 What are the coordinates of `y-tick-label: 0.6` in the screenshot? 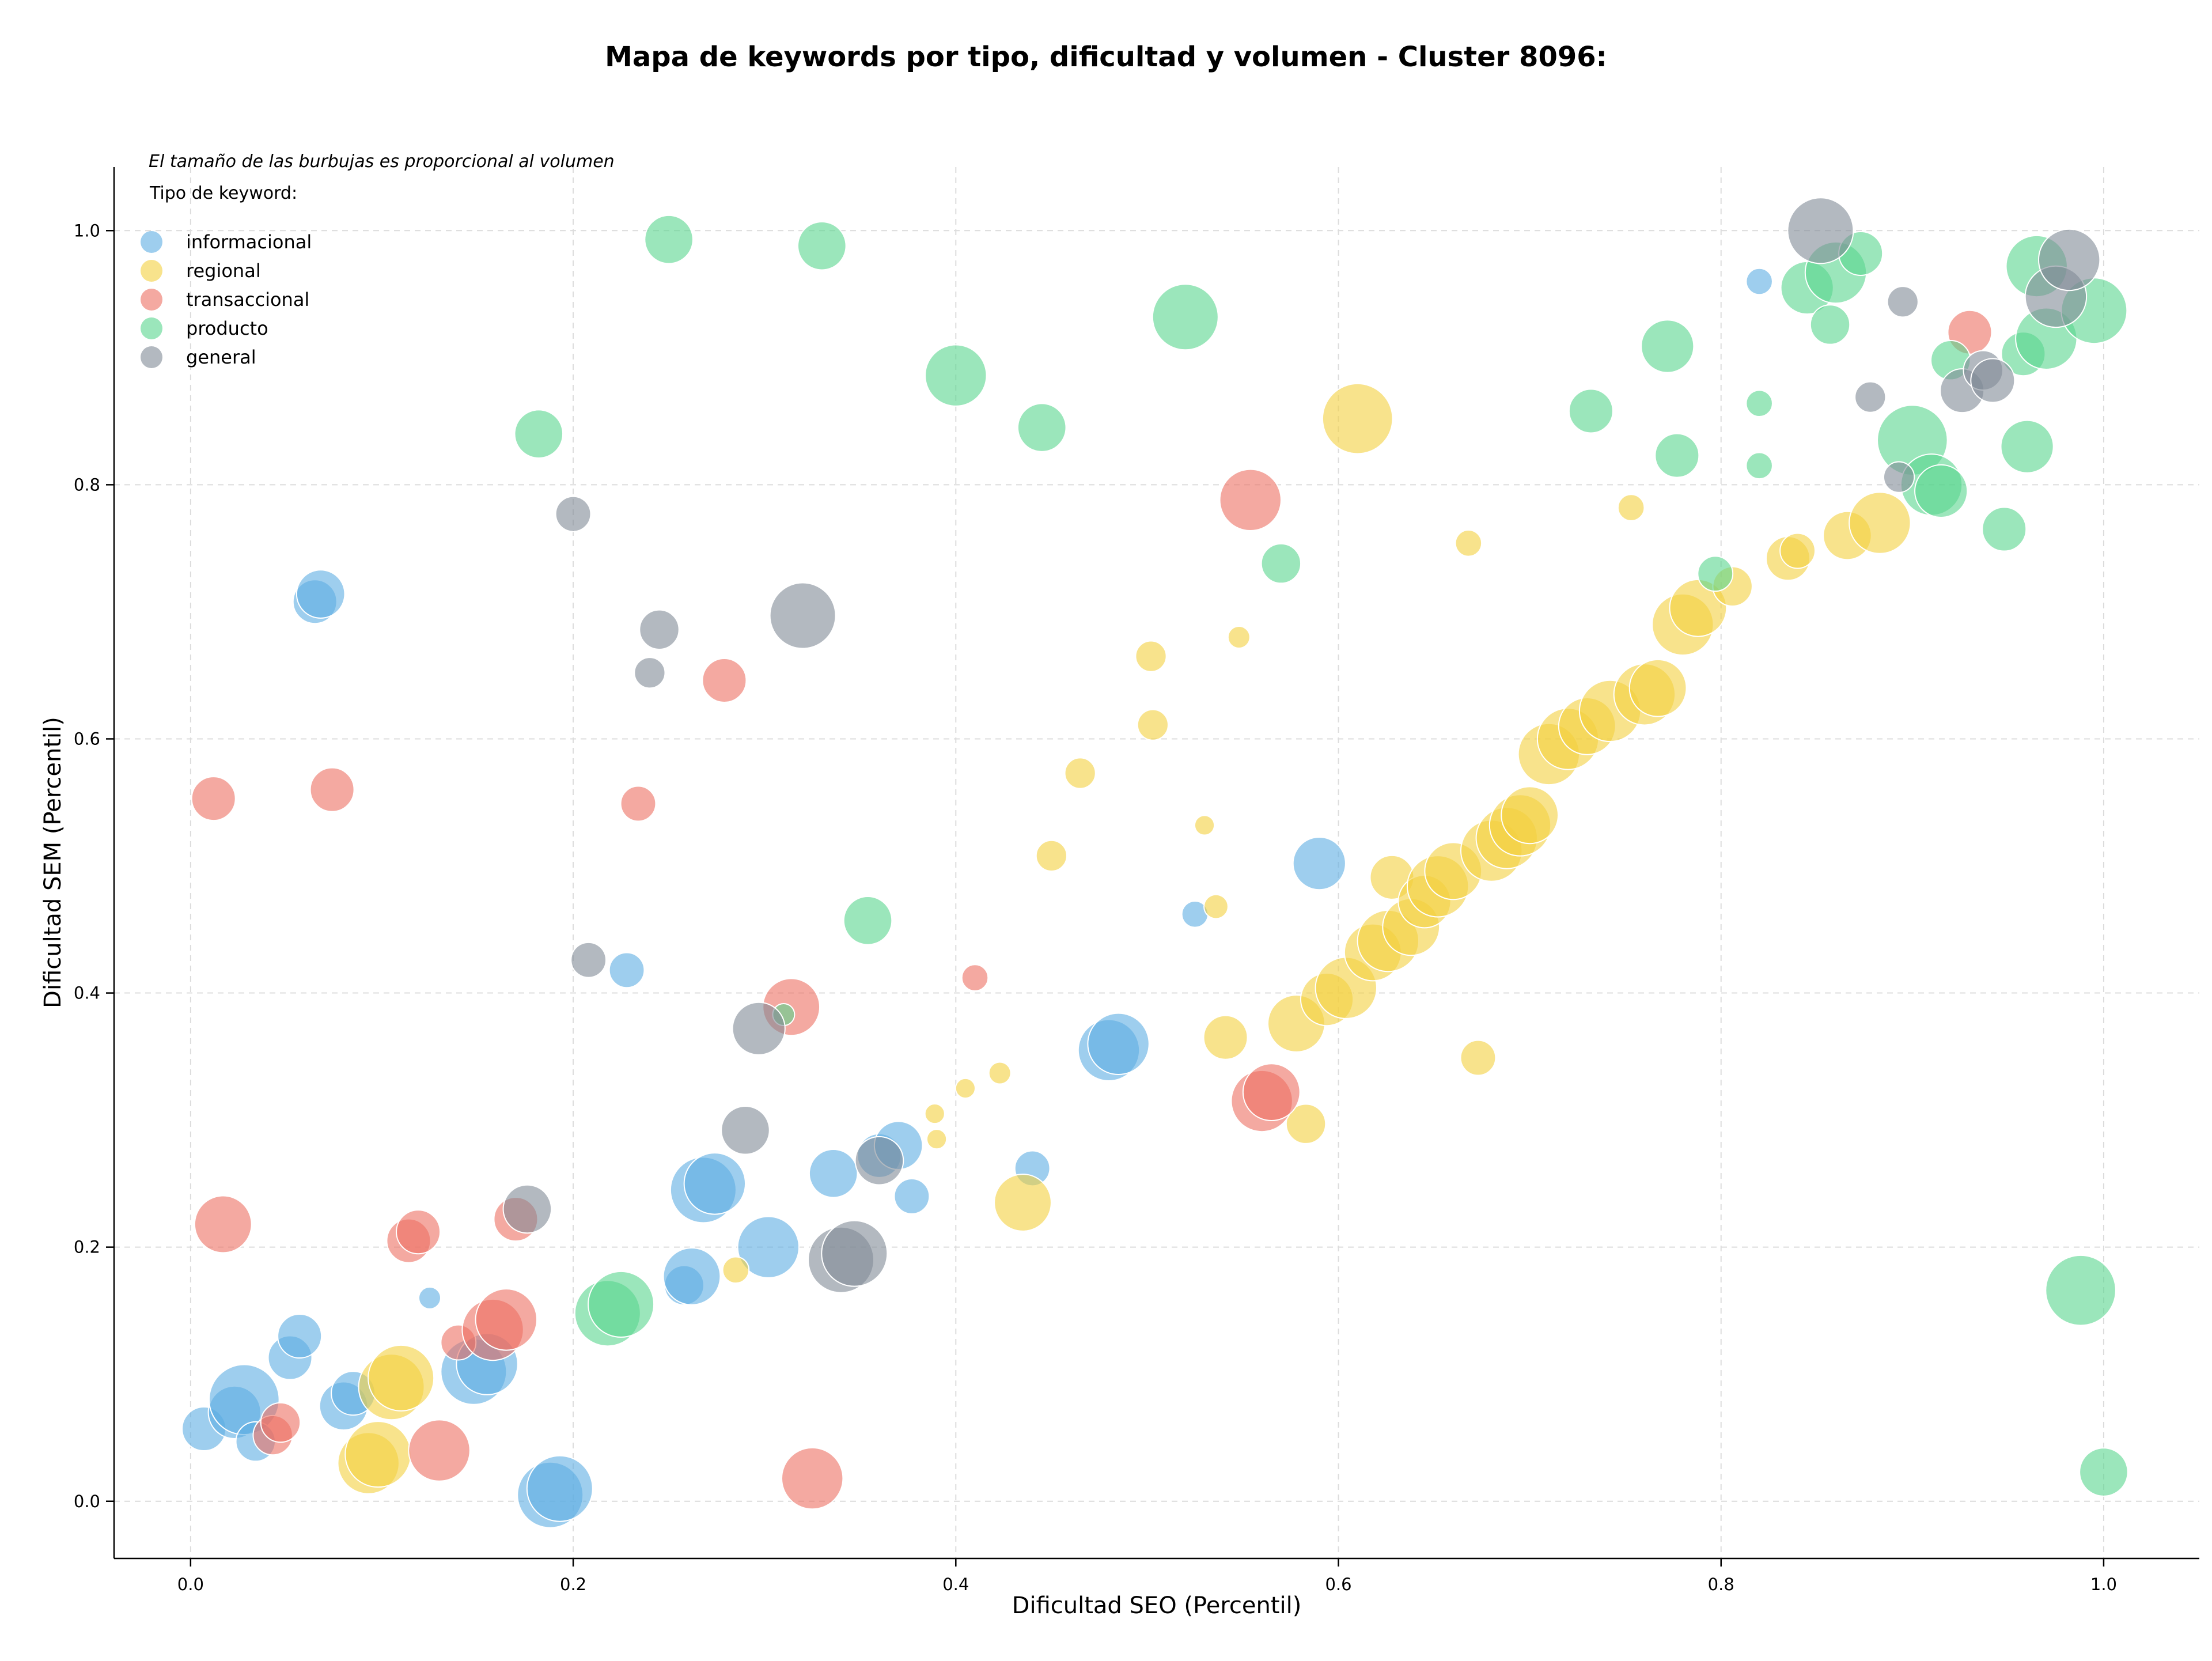 It's located at (87, 738).